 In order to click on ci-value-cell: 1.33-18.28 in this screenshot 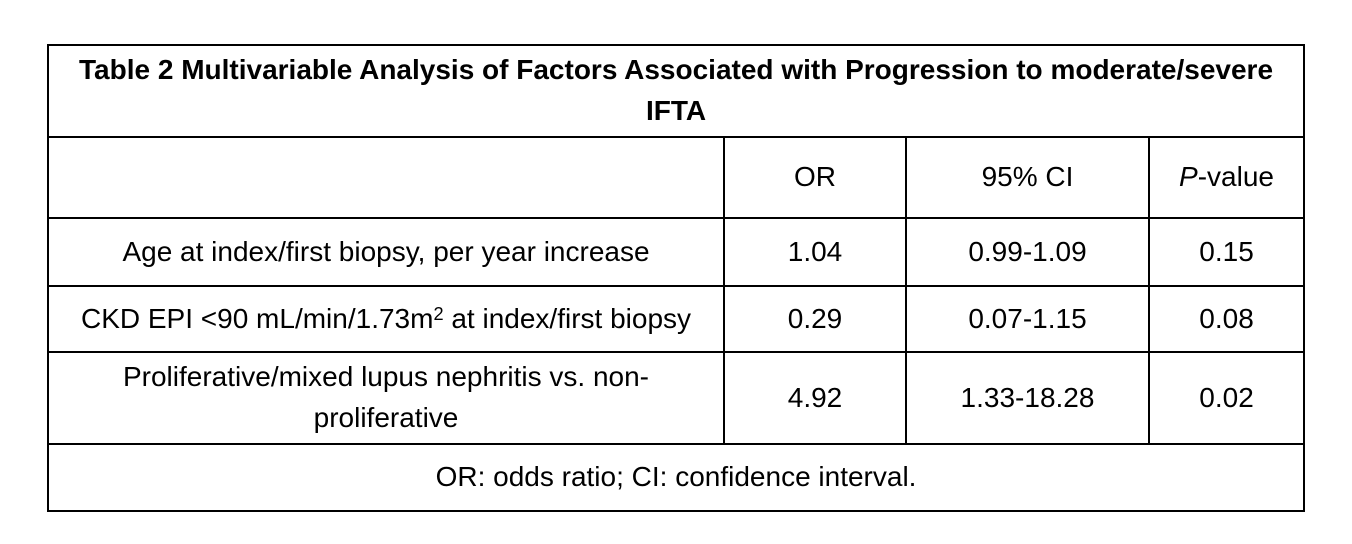, I will do `click(1027, 398)`.